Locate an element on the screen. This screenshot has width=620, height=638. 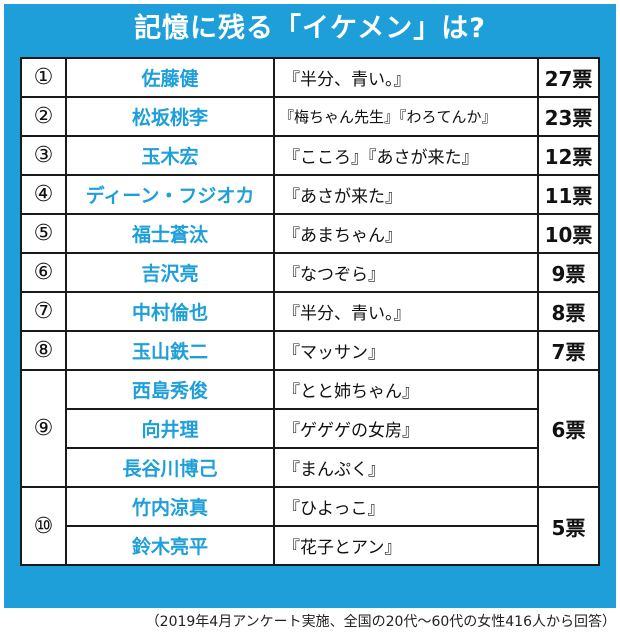
rank-cell: ⑩ is located at coordinates (43, 526).